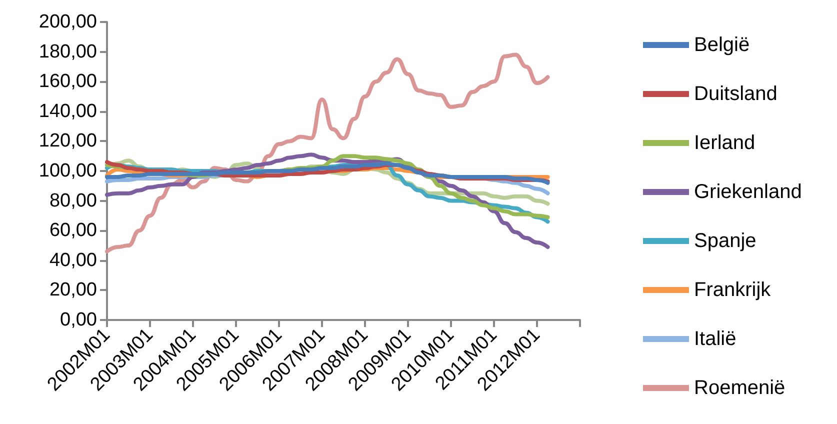  Describe the element at coordinates (67, 81) in the screenshot. I see `y-tick-label: 160,00` at that location.